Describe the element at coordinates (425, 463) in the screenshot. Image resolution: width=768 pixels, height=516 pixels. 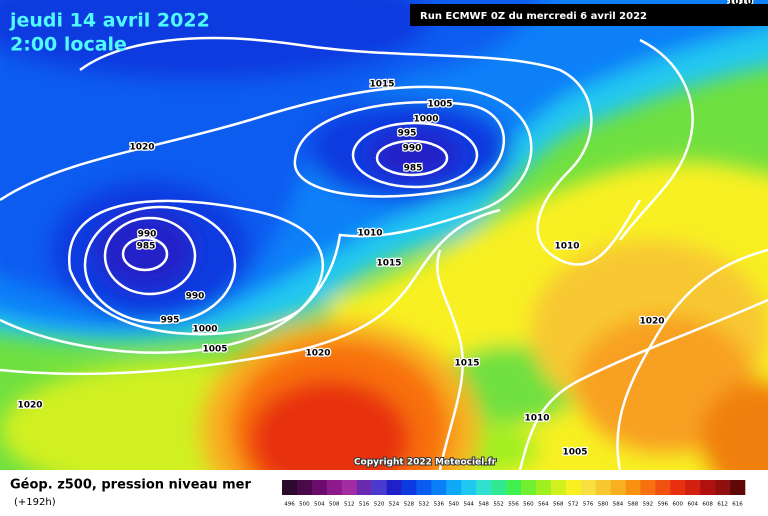
I see `copyright: Copyright 2022 Meteociel.fr` at that location.